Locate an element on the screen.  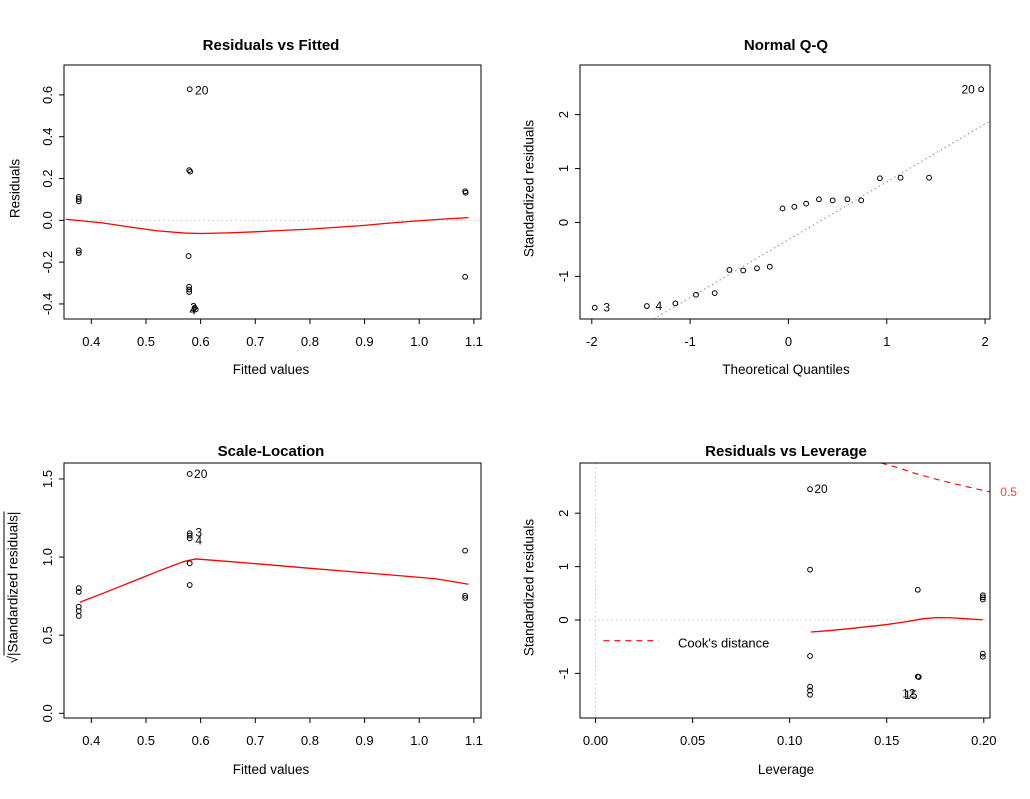
cooks-contour-level-label: 0.5 is located at coordinates (1008, 492).